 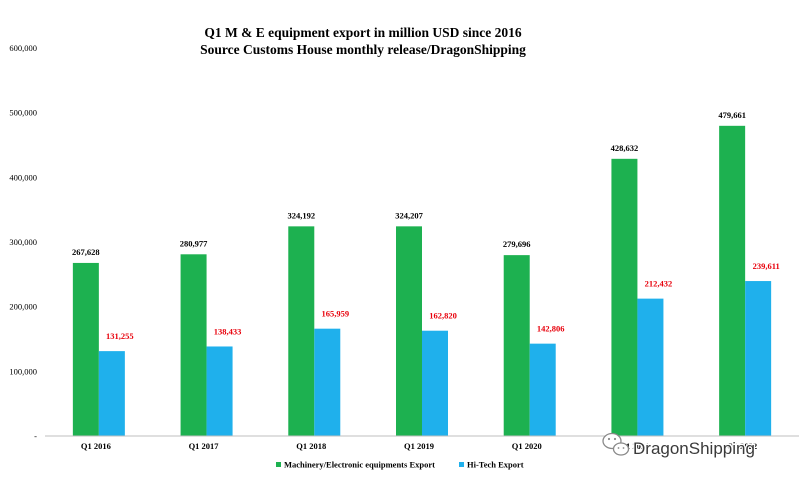 What do you see at coordinates (23, 113) in the screenshot?
I see `y-tick-label: 500,000` at bounding box center [23, 113].